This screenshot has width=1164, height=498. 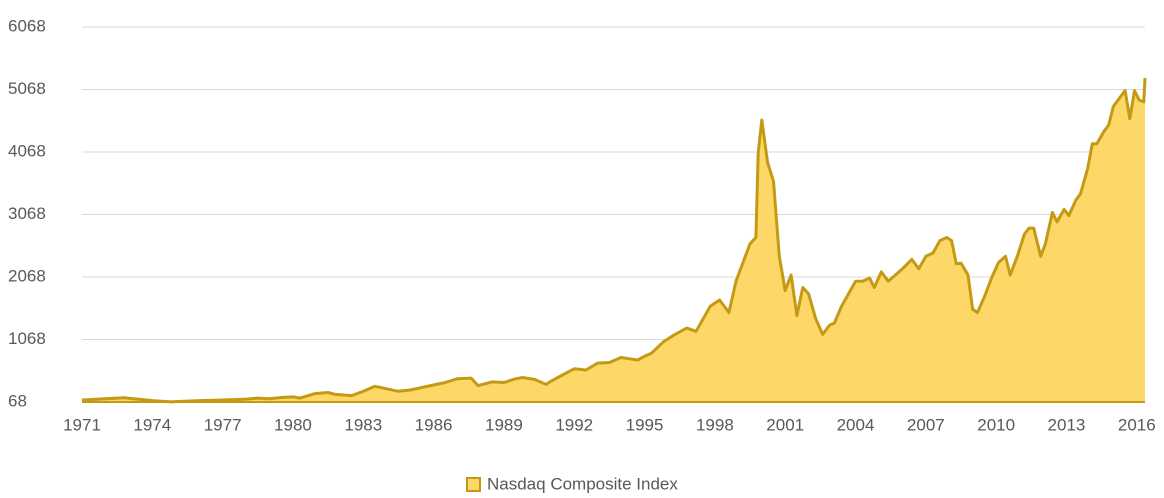 What do you see at coordinates (785, 424) in the screenshot?
I see `x-tick-label: 2001` at bounding box center [785, 424].